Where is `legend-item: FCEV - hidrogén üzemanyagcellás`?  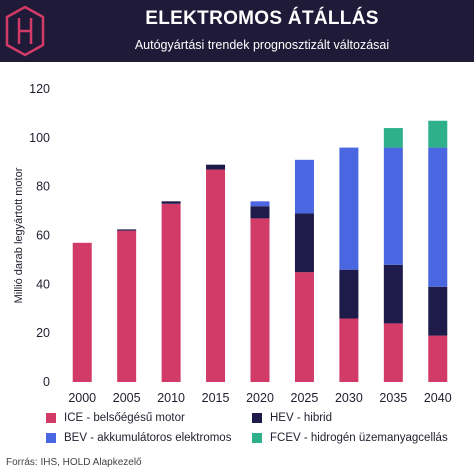
legend-item: FCEV - hidrogén üzemanyagcellás is located at coordinates (350, 438).